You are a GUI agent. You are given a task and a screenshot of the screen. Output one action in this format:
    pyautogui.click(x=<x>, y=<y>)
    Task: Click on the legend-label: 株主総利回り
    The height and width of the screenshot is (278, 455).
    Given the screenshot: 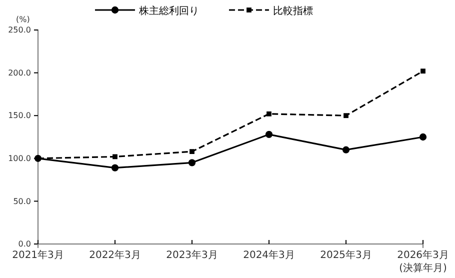 What is the action you would take?
    pyautogui.click(x=168, y=11)
    